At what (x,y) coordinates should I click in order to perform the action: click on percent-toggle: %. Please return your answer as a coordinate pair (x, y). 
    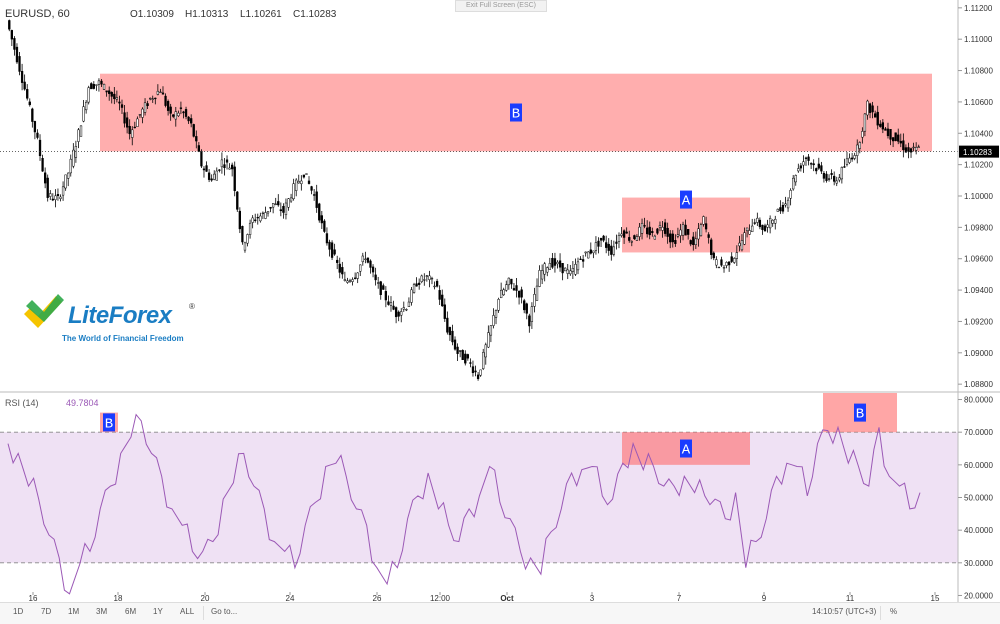
    Looking at the image, I should click on (894, 611).